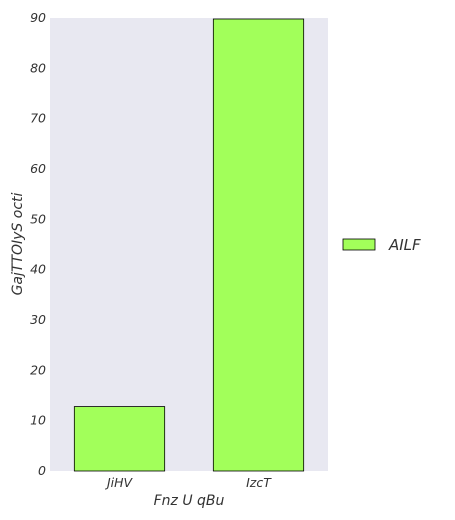 The height and width of the screenshot is (520, 455). What do you see at coordinates (189, 501) in the screenshot?
I see `x-axis-label: Fnz U qBu` at bounding box center [189, 501].